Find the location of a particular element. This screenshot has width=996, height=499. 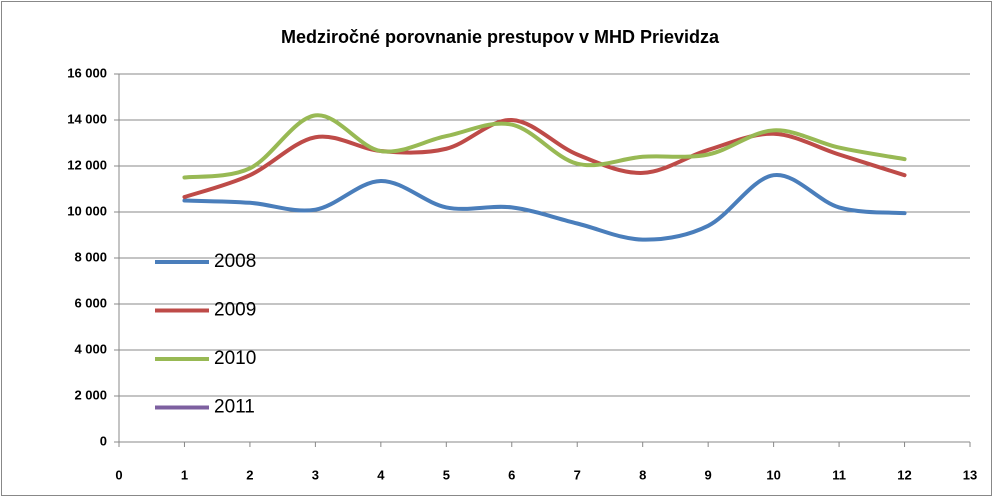

x-tick-label: 12 is located at coordinates (904, 474).